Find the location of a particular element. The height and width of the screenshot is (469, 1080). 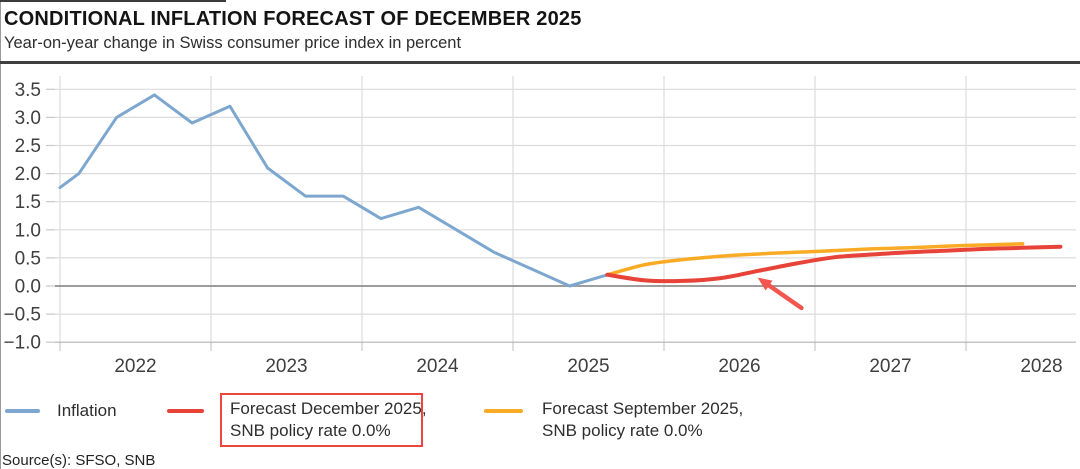

legend-label-line: Inflation is located at coordinates (87, 410).